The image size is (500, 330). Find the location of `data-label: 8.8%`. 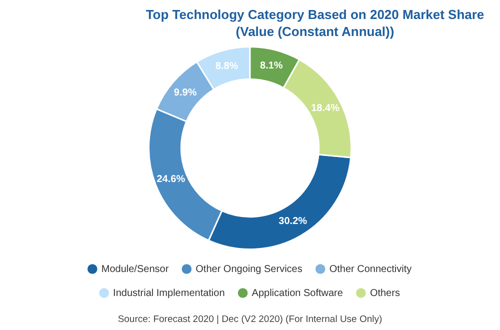

data-label: 8.8% is located at coordinates (226, 66).